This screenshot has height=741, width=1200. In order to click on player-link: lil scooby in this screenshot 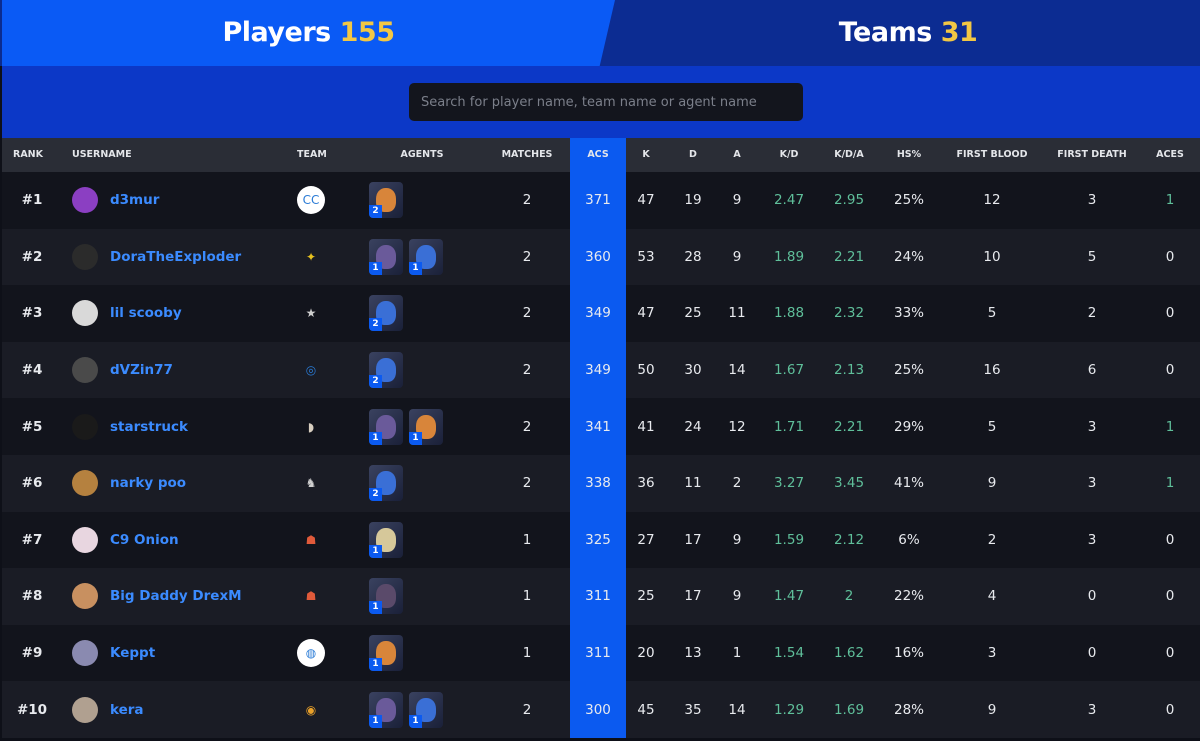, I will do `click(177, 313)`.